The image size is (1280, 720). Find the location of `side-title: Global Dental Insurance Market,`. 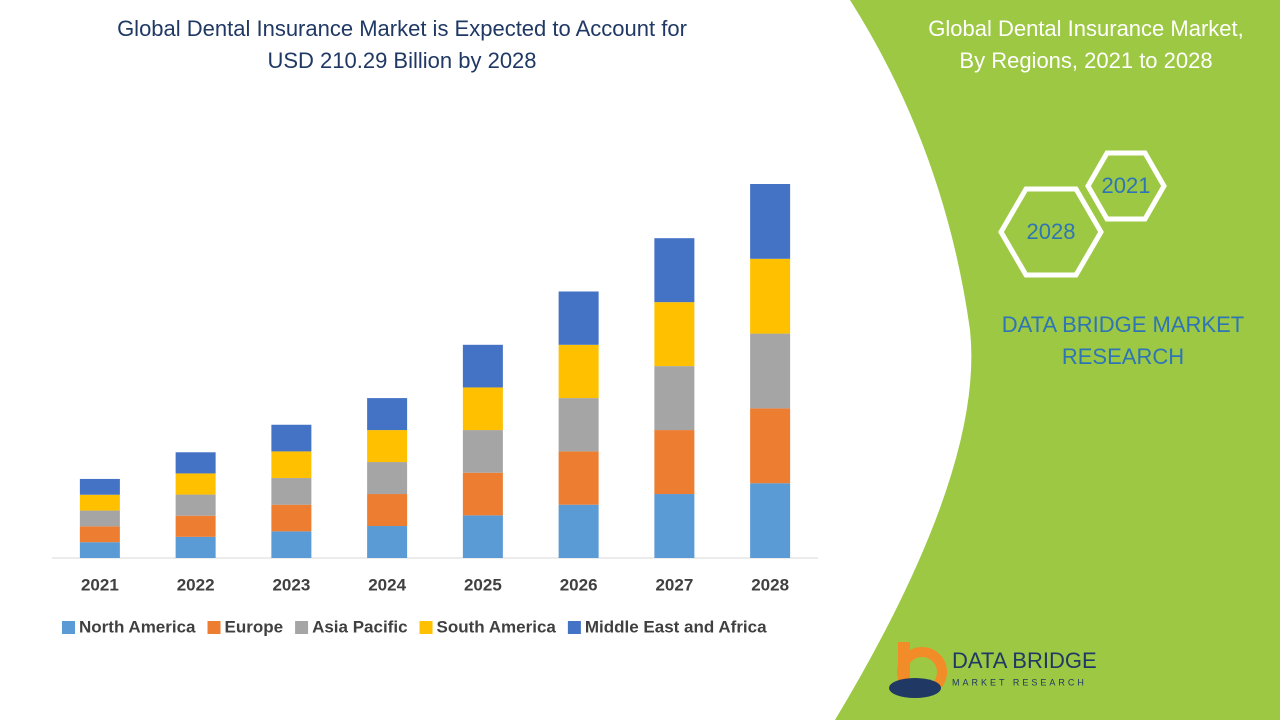

side-title: Global Dental Insurance Market, is located at coordinates (1086, 28).